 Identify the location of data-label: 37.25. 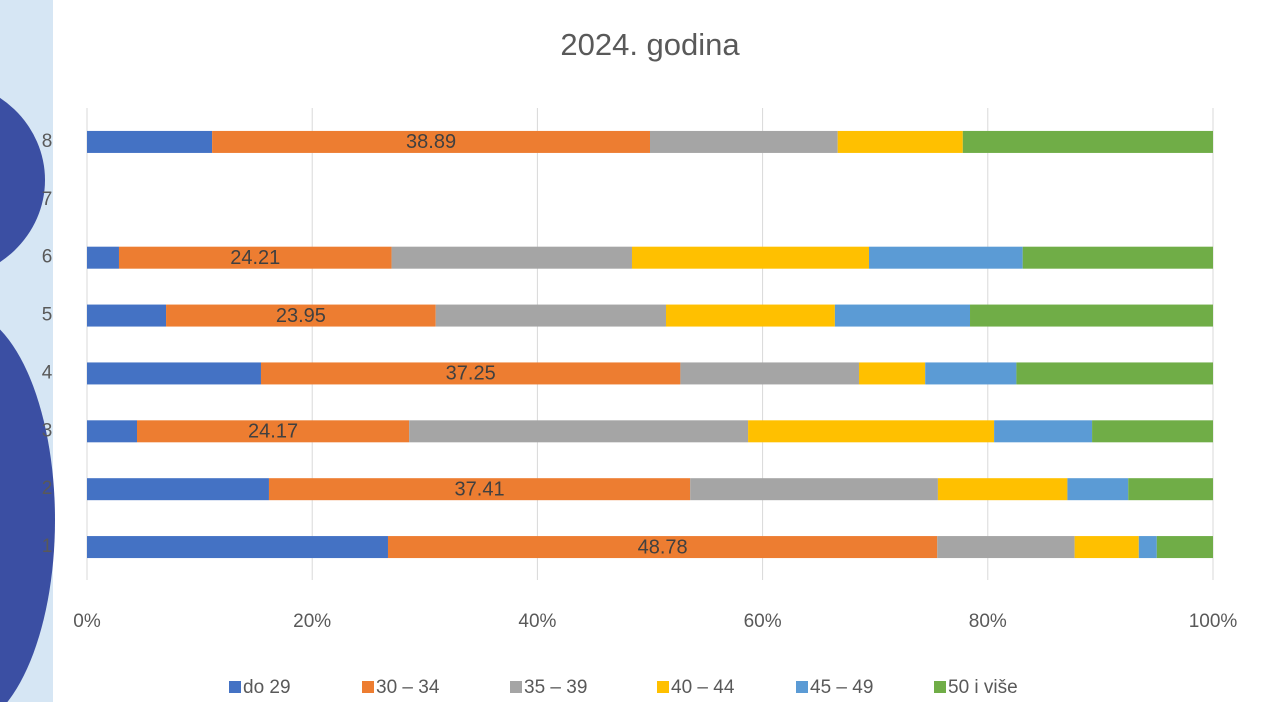
(471, 374).